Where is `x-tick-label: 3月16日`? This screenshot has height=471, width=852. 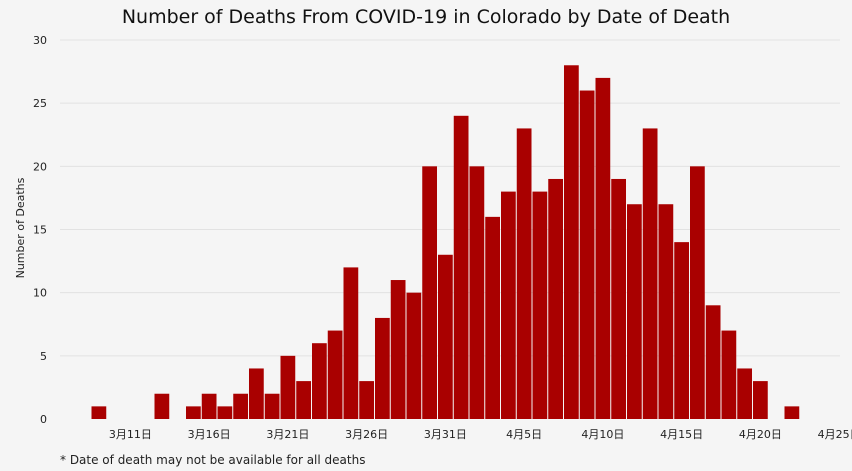 x-tick-label: 3月16日 is located at coordinates (209, 434).